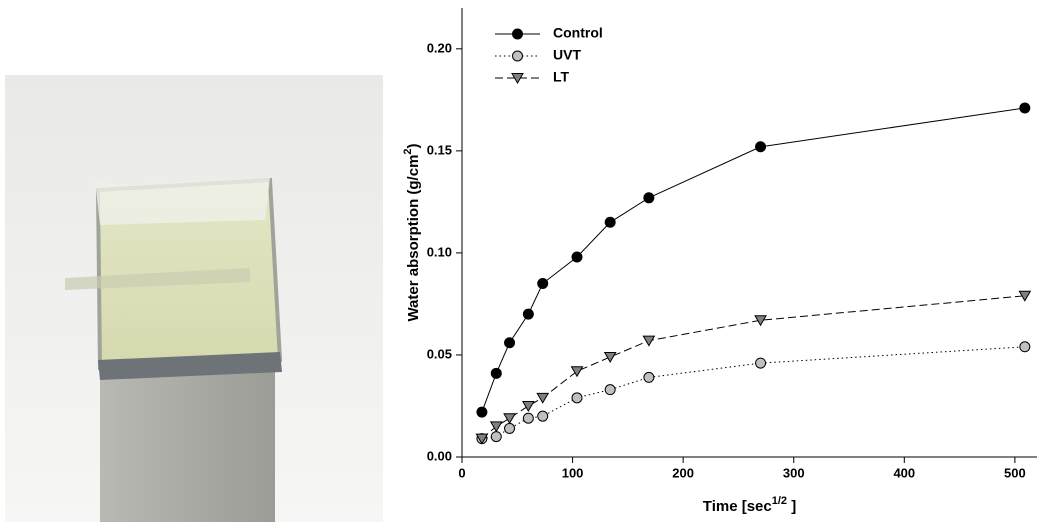 Image resolution: width=1061 pixels, height=527 pixels. What do you see at coordinates (190, 366) in the screenshot?
I see `sealant` at bounding box center [190, 366].